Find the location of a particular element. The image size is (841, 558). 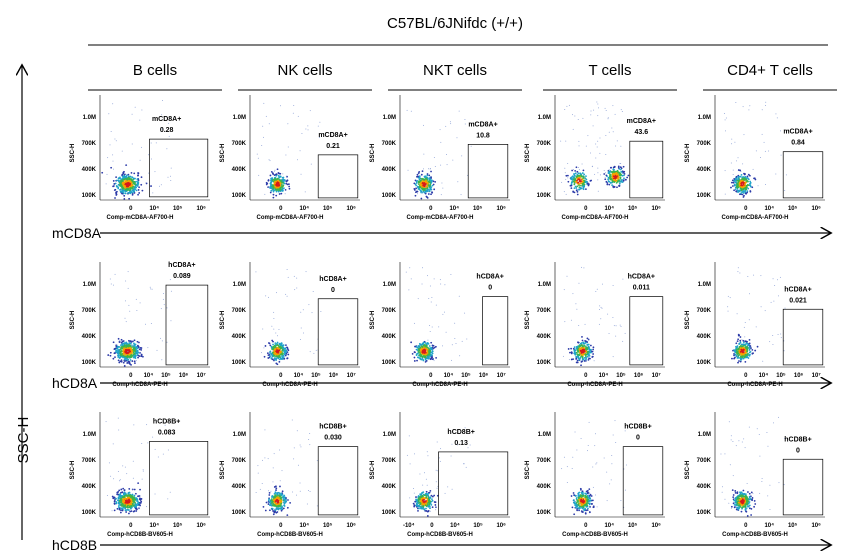

panel-x-label: Comp-hCD8A-PE-H is located at coordinates (754, 385).